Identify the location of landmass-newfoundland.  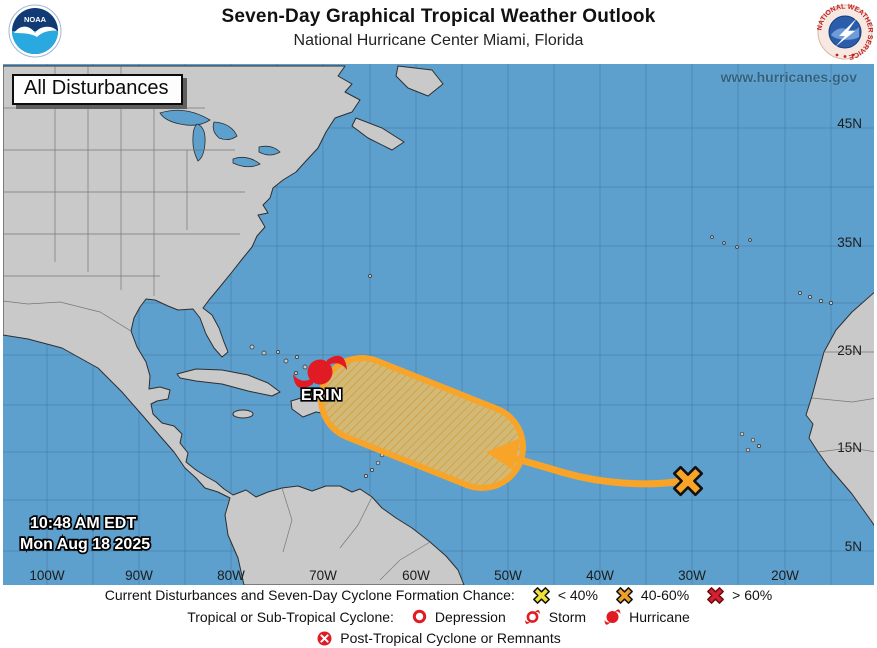
(419, 81).